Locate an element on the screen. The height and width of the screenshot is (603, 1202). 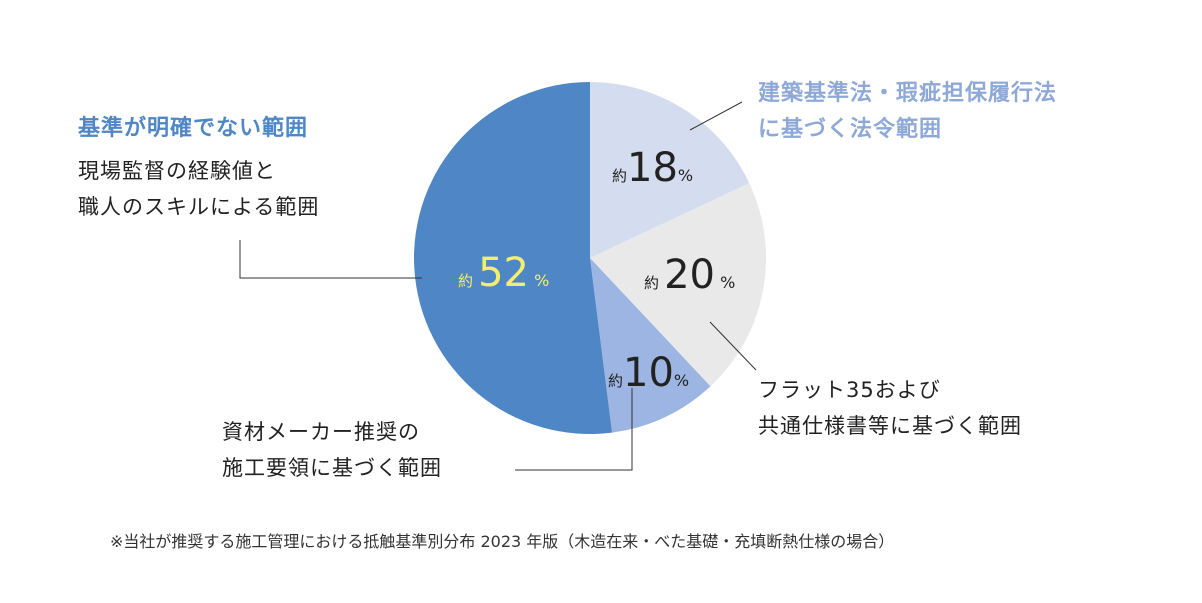
value-label-52: 約 52 % is located at coordinates (503, 273).